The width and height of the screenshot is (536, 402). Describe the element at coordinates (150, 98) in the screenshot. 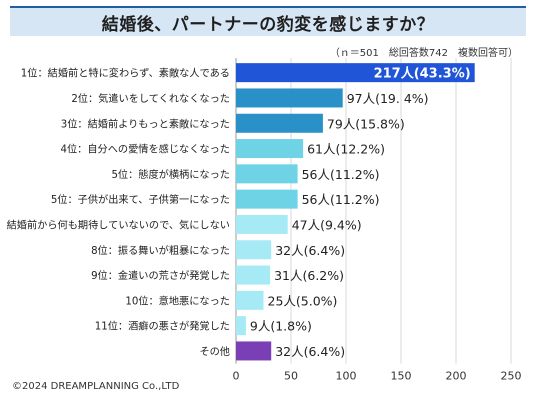

I see `category-label-2: 2位：気遣いをしてくれなくなった` at that location.